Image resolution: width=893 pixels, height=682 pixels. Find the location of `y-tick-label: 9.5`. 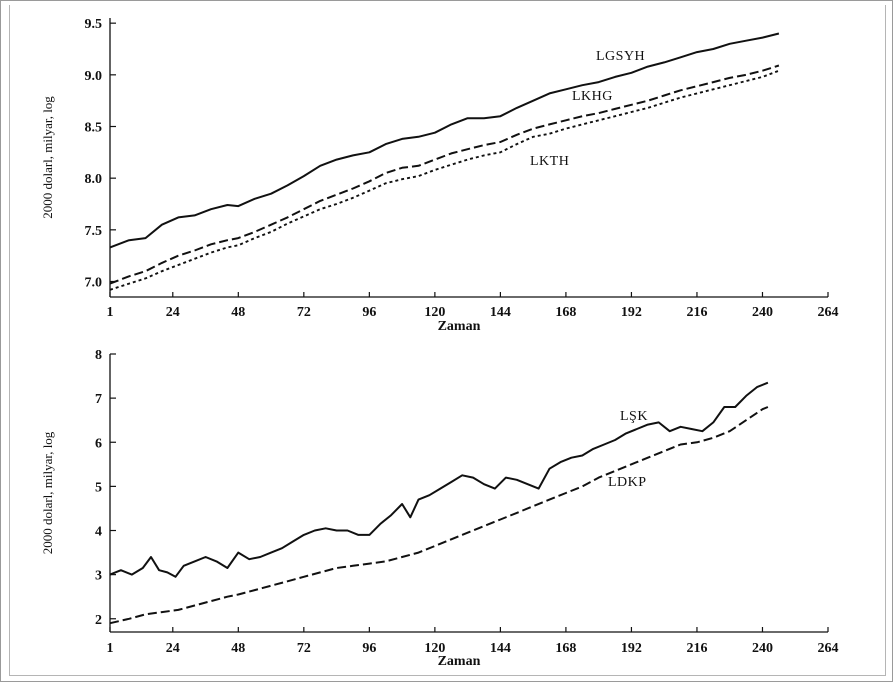

y-tick-label: 9.5 is located at coordinates (94, 24).